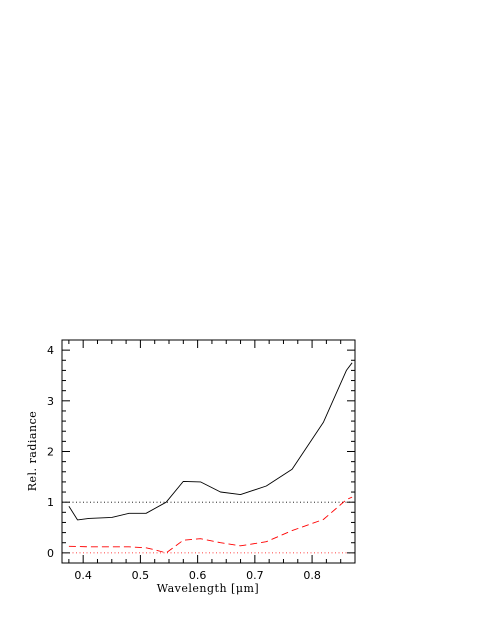 The height and width of the screenshot is (621, 480). I want to click on y-tick-label: 2, so click(50, 452).